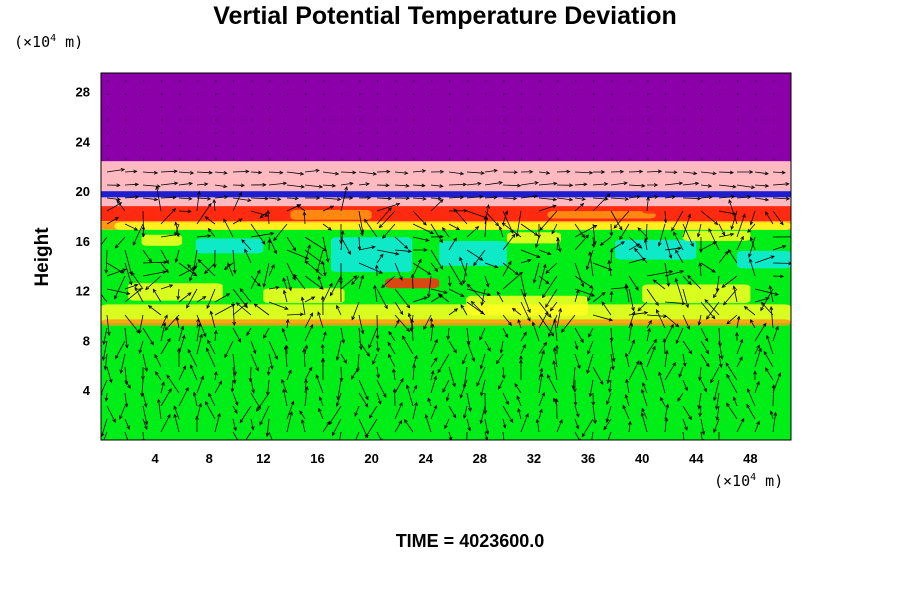 The image size is (900, 600). Describe the element at coordinates (53, 38) in the screenshot. I see `y-unit-exponent: 4` at that location.